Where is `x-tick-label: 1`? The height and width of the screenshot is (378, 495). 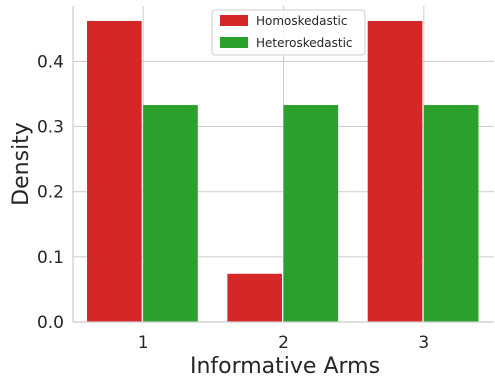
x-tick-label: 1 is located at coordinates (143, 343).